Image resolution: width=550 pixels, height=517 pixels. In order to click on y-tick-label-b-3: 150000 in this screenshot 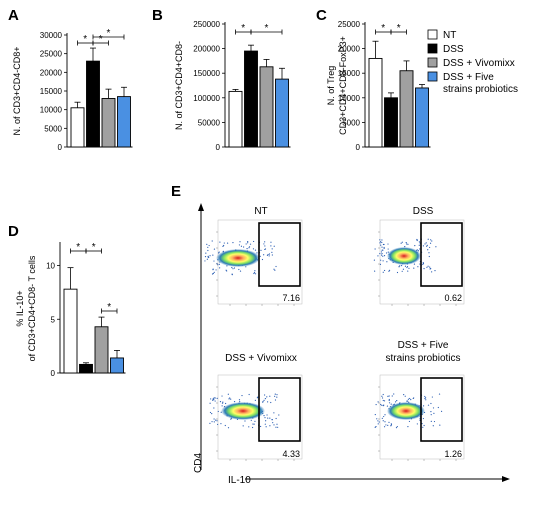, I will do `click(206, 73)`.